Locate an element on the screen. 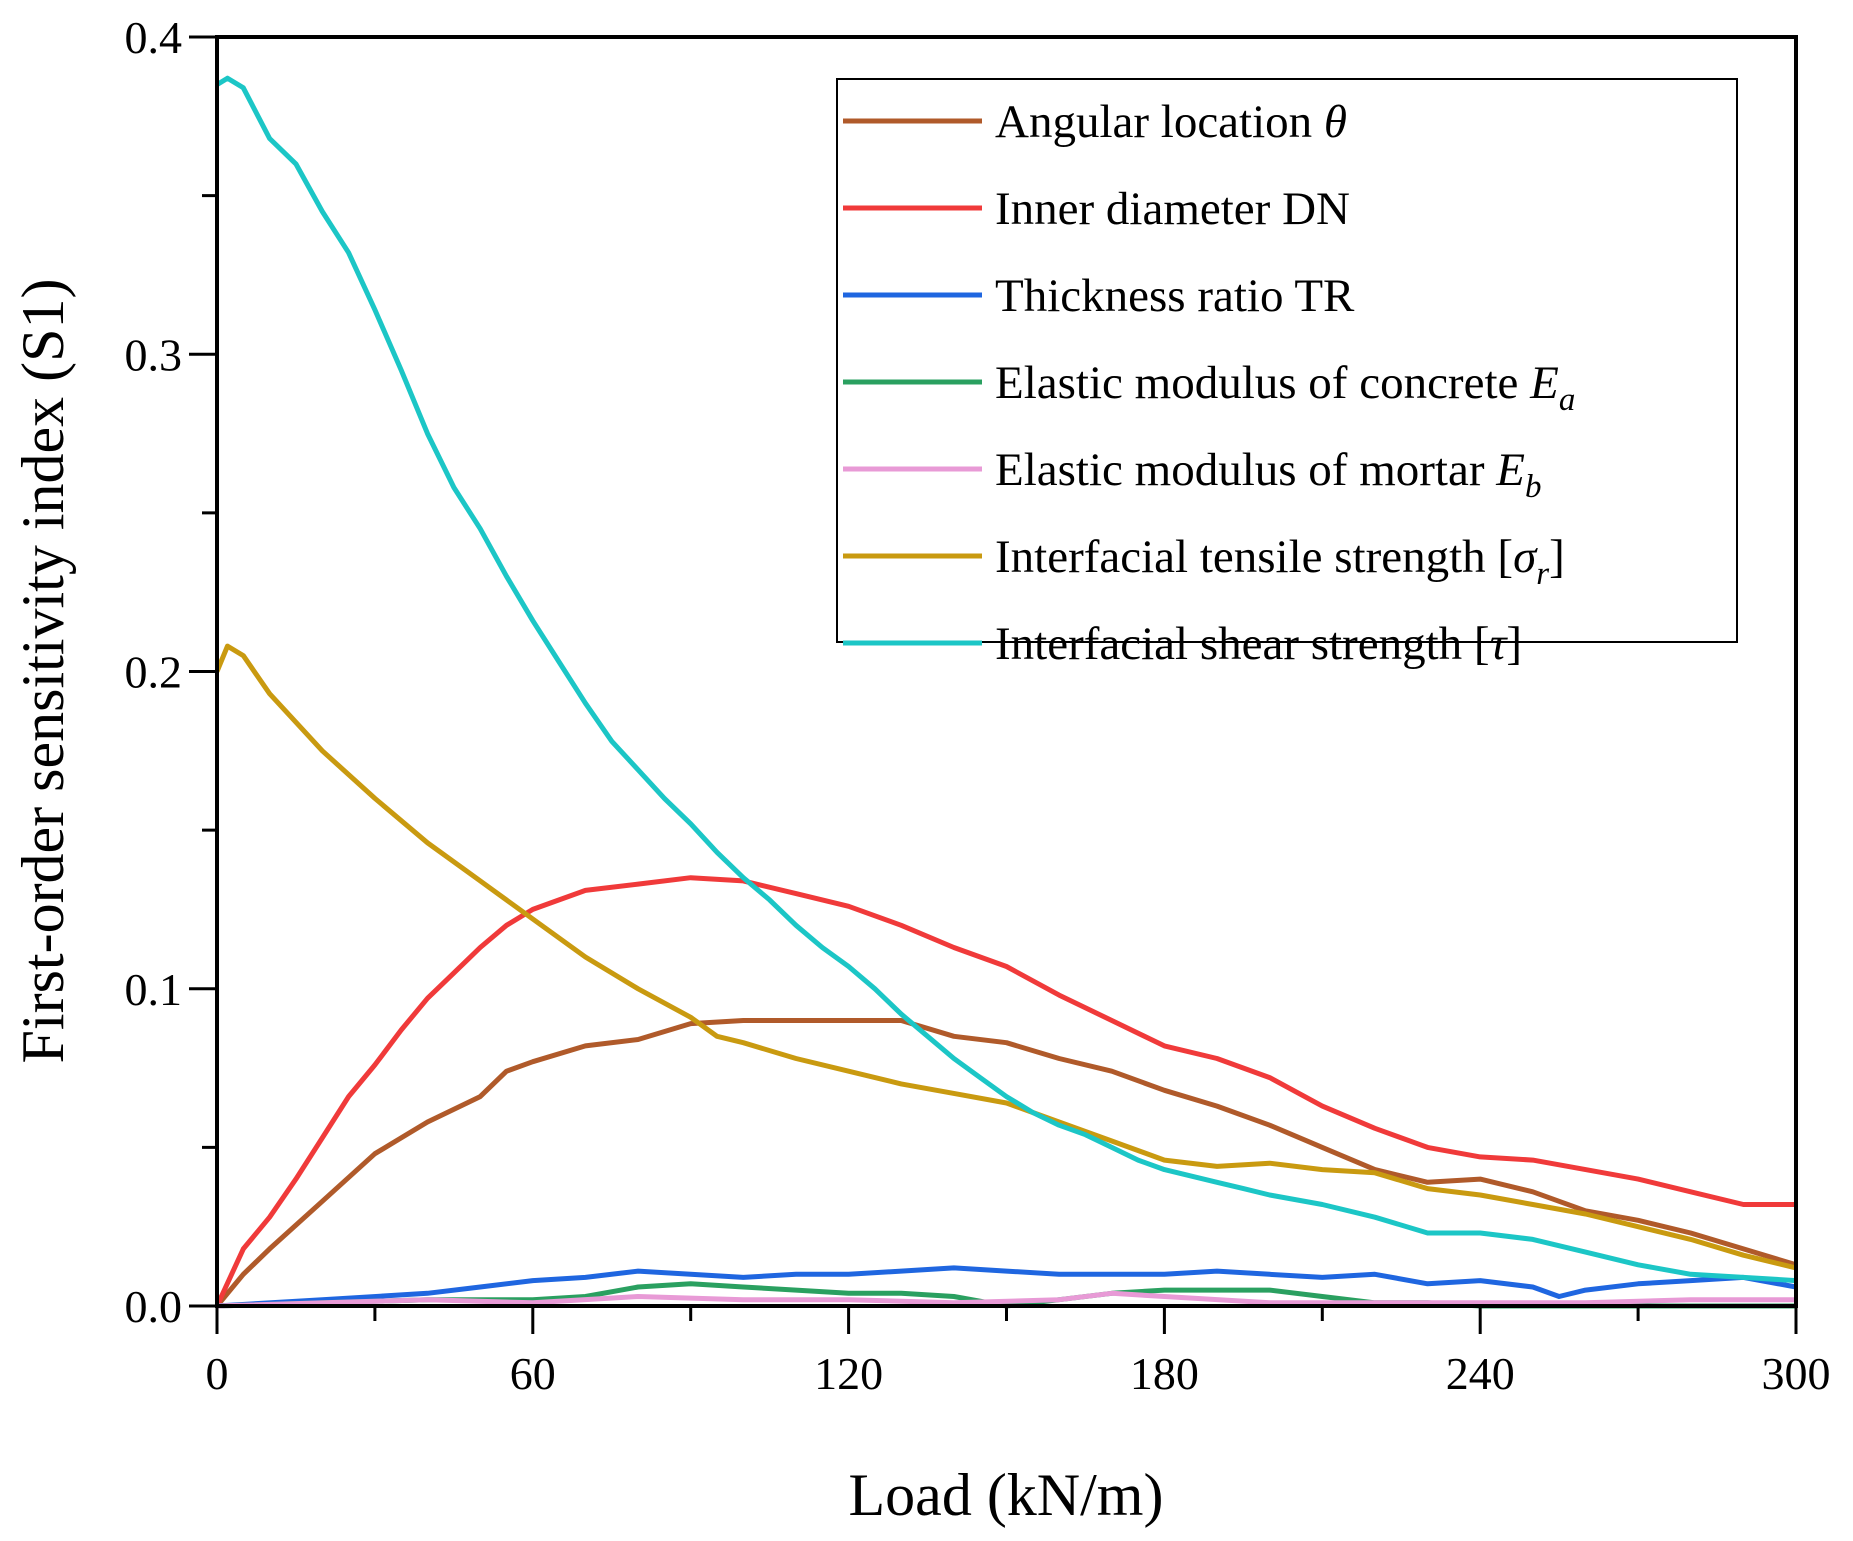 This screenshot has height=1541, width=1853. legend-entry: Interfacial shear strength [τ] is located at coordinates (1182, 644).